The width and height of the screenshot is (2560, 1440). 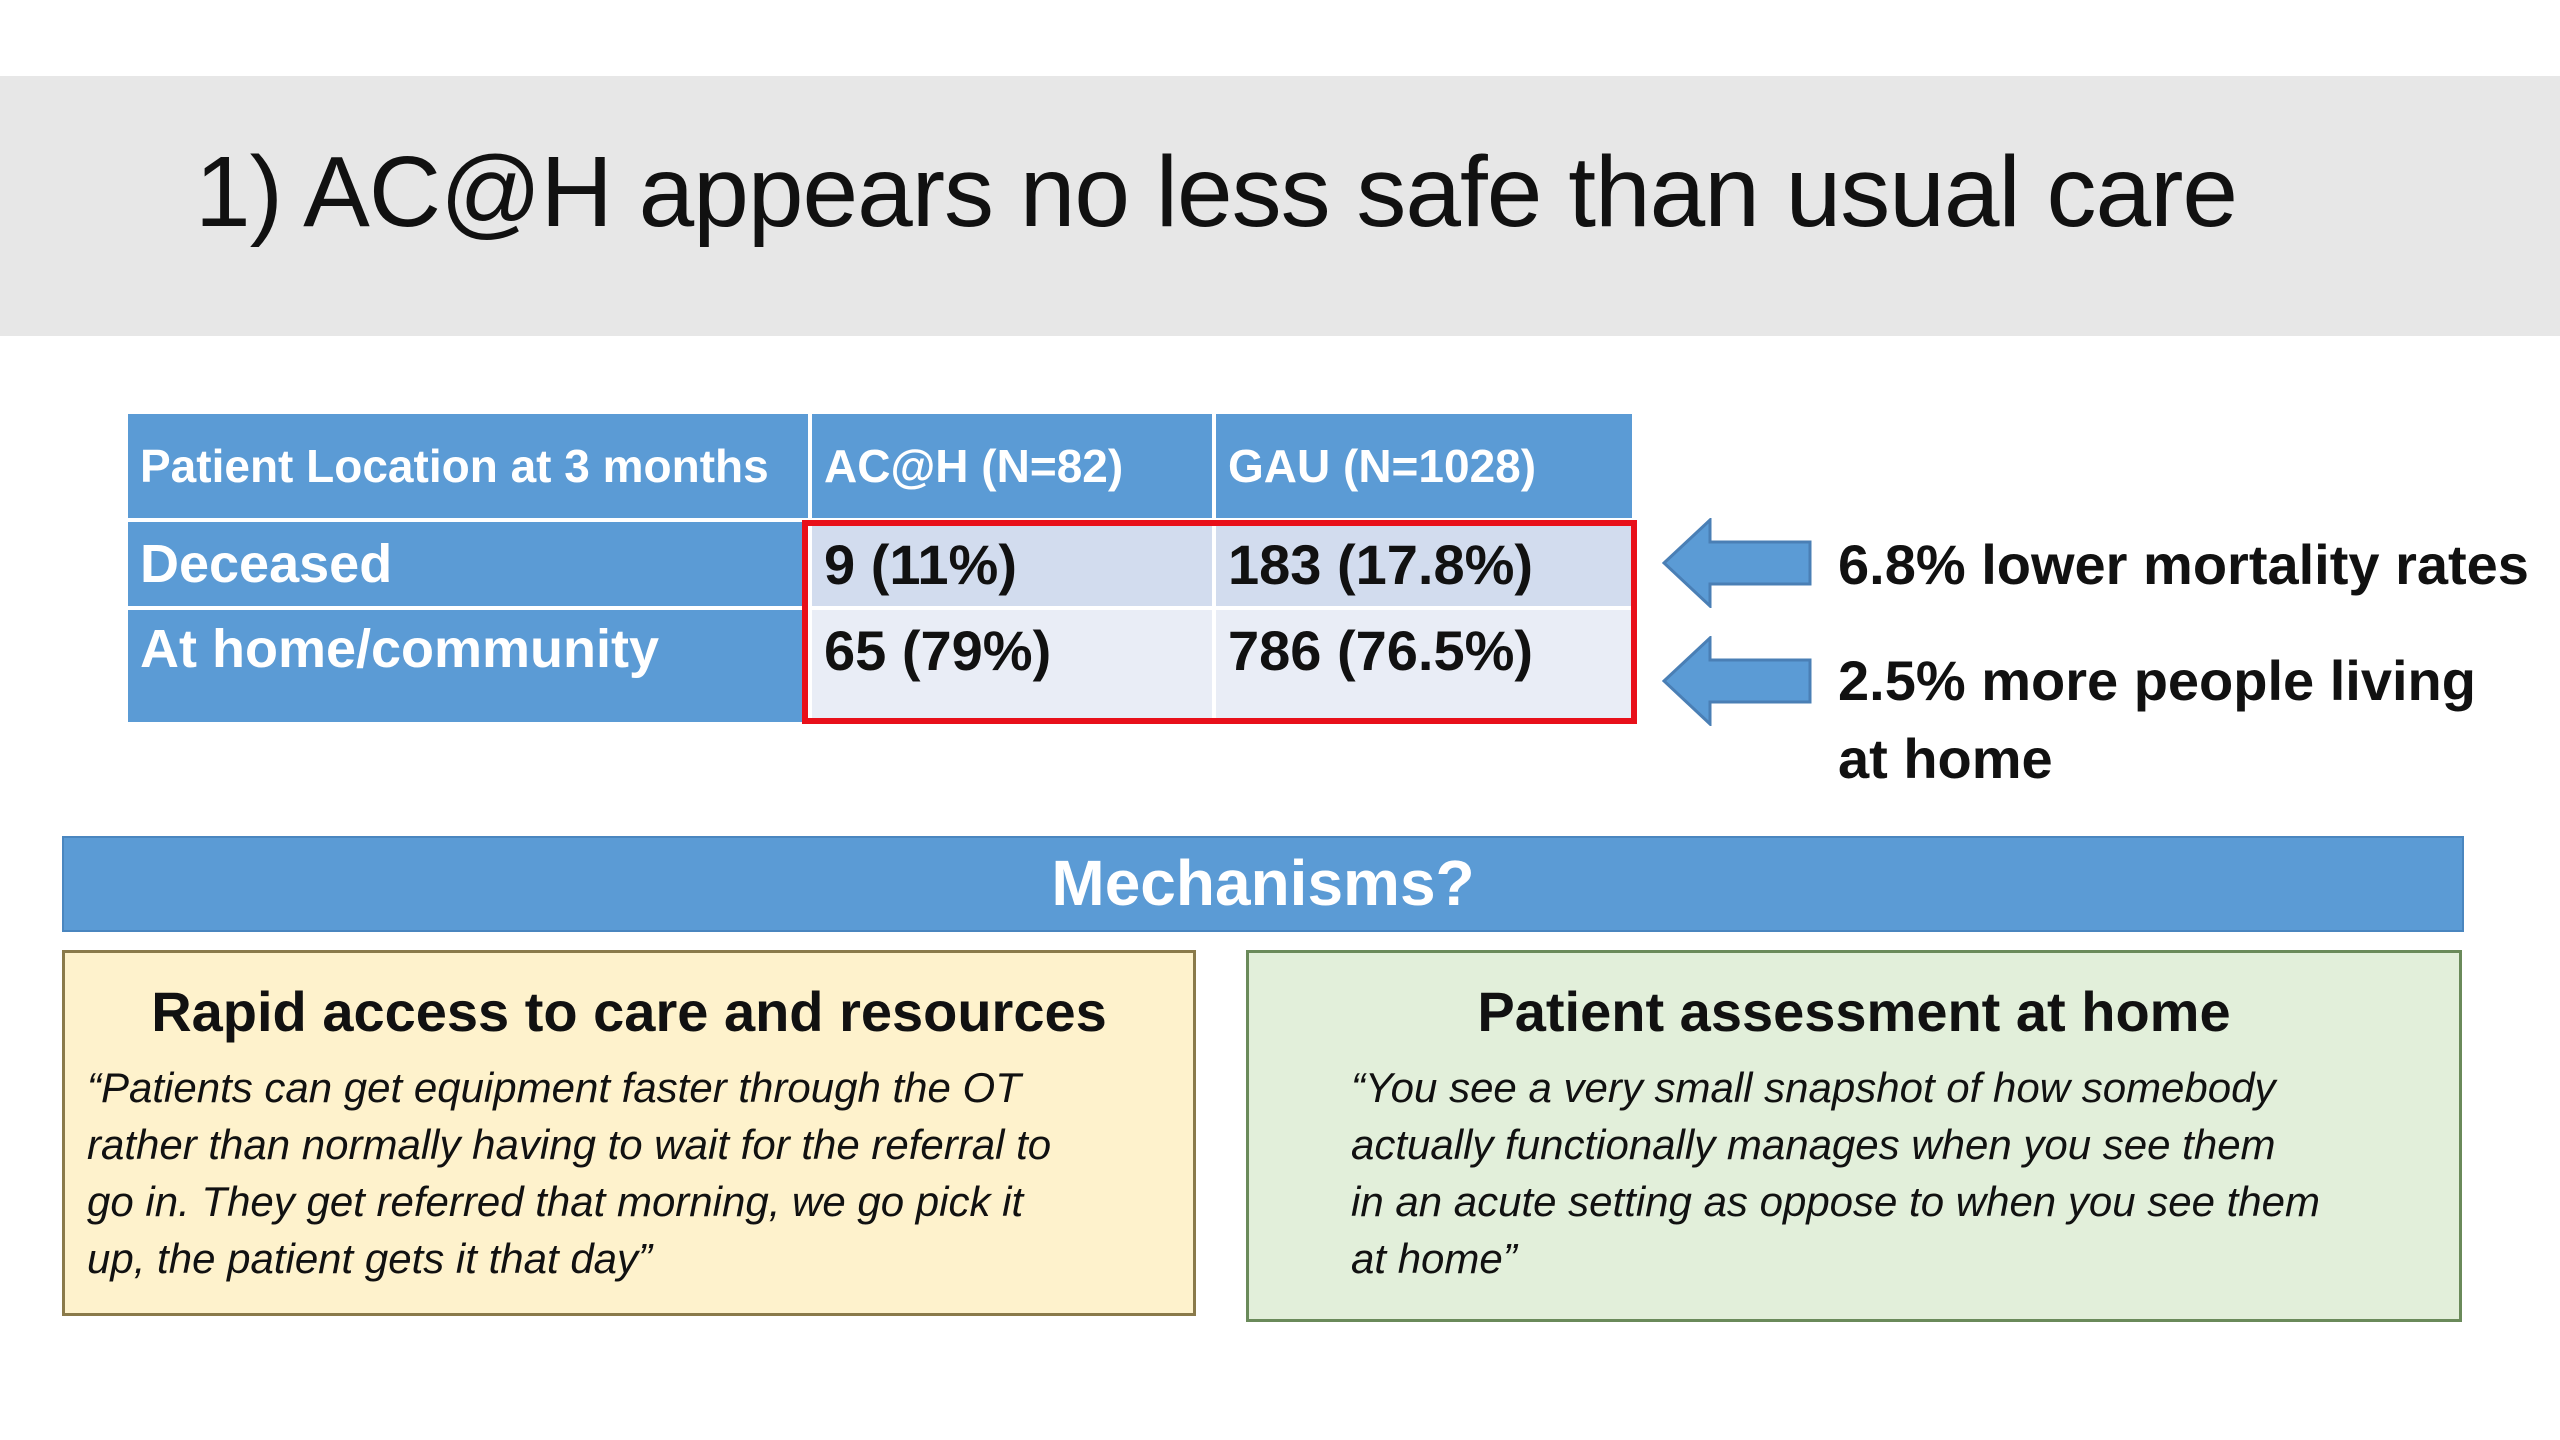 I want to click on home-note-line2: at home, so click(x=1945, y=758).